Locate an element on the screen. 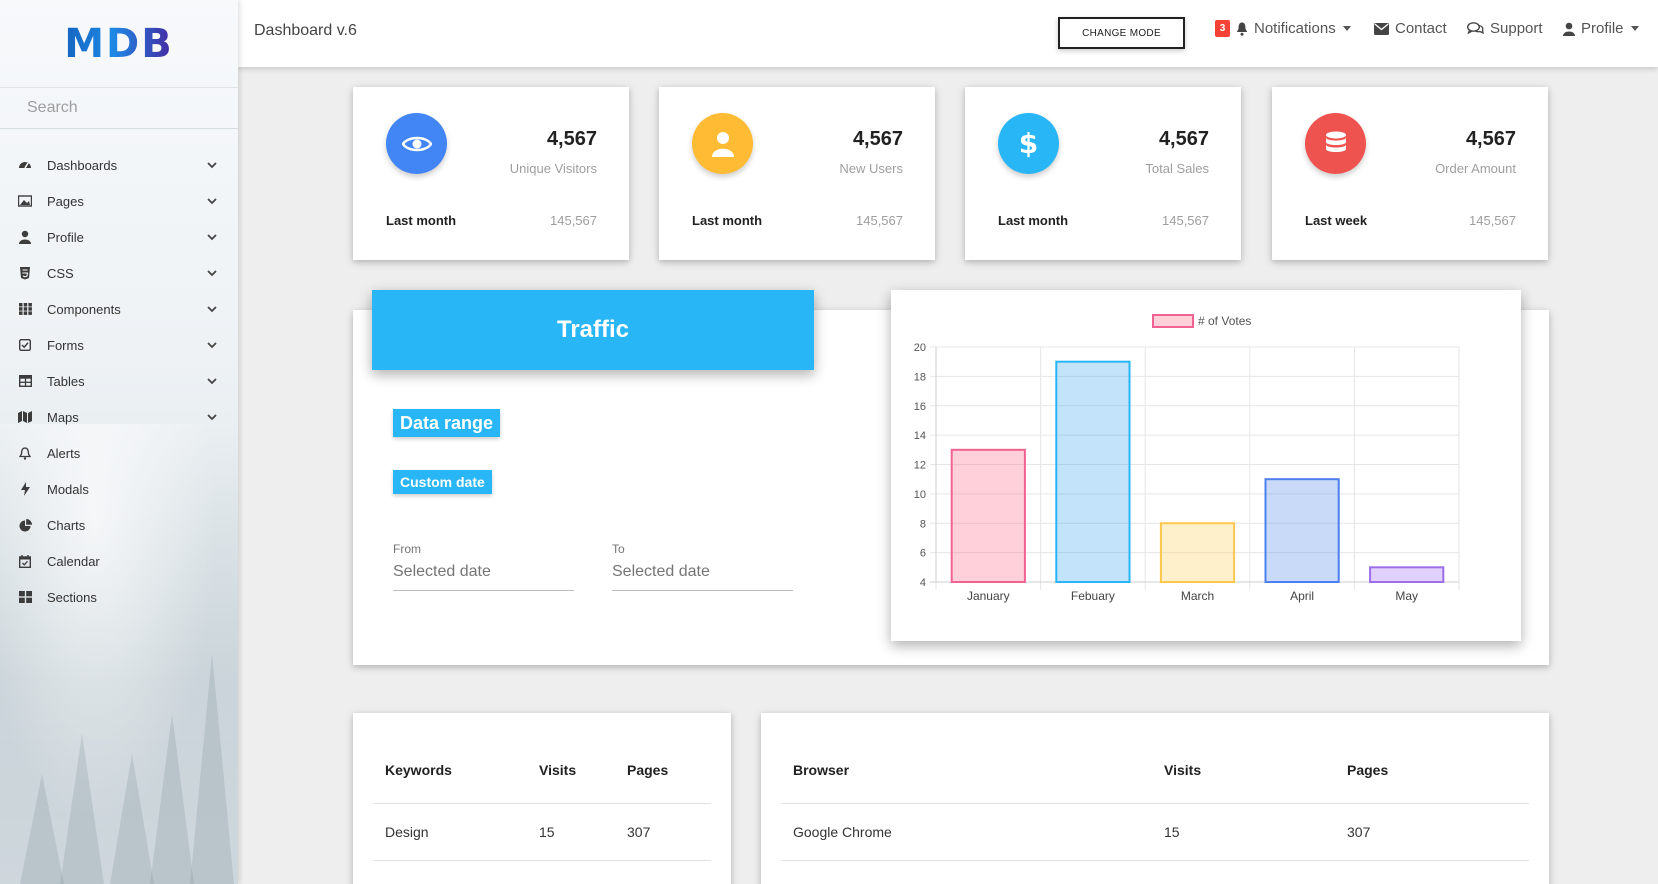 This screenshot has height=884, width=1658. sidebar-item-maps: Maps is located at coordinates (119, 417).